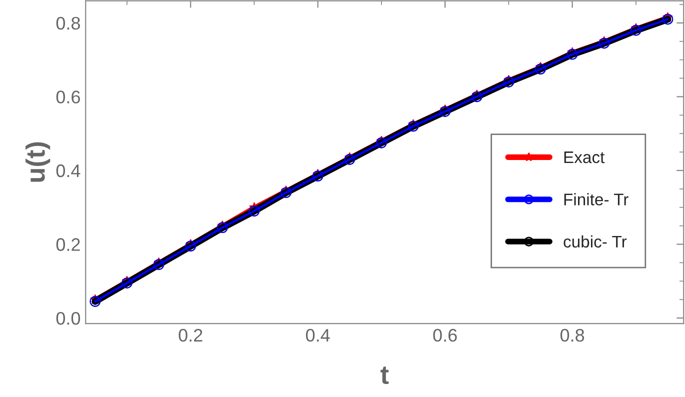  I want to click on y-tick-label: 0.8, so click(68, 23).